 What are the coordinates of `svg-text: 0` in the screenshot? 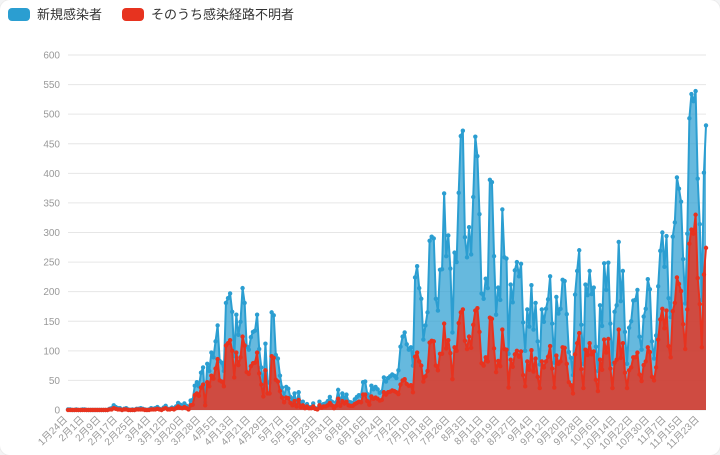 It's located at (57, 411).